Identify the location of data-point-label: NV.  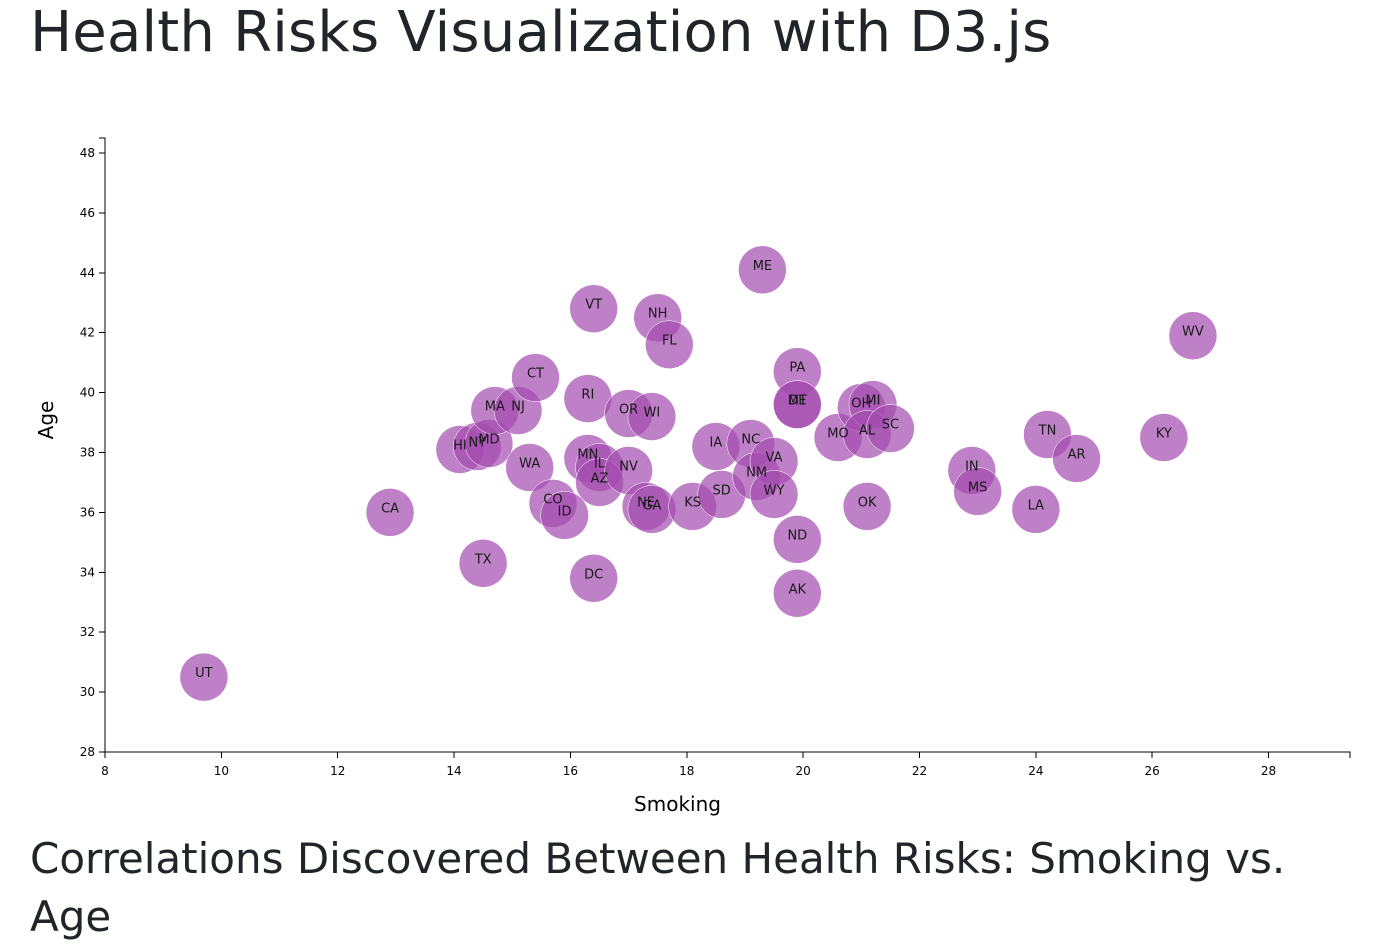
(628, 466).